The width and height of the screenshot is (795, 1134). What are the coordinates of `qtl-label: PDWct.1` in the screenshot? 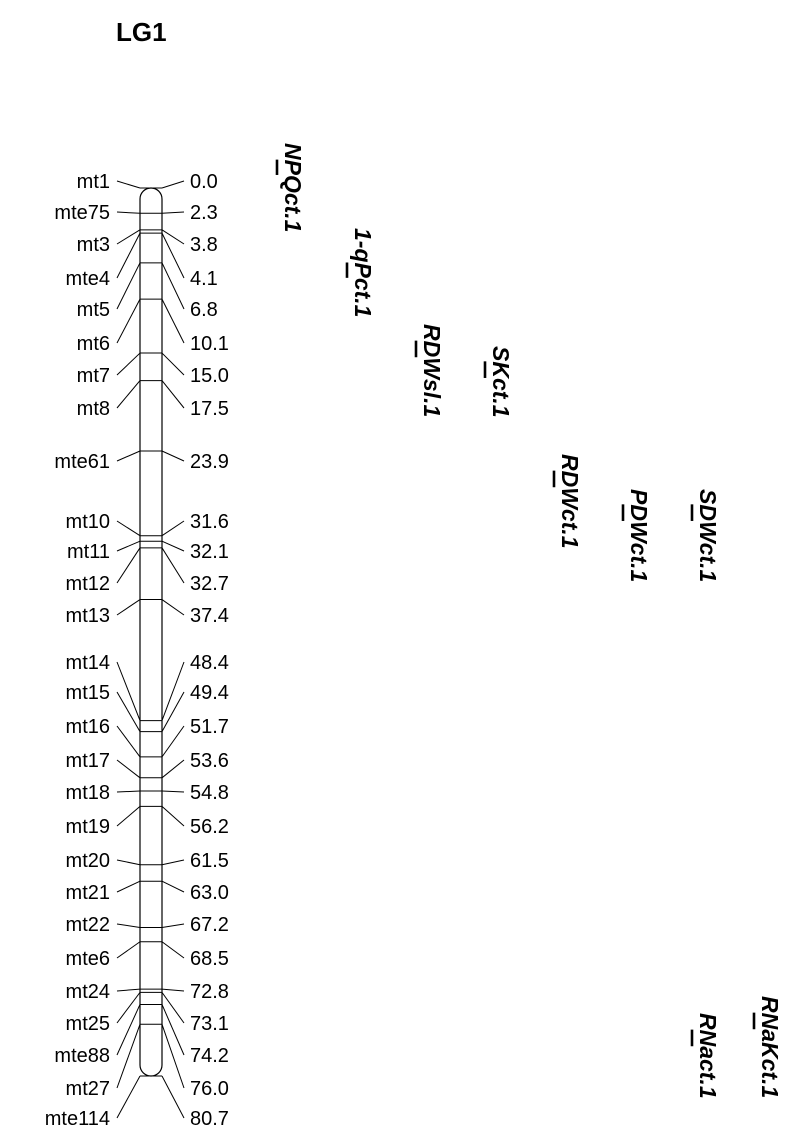 It's located at (636, 535).